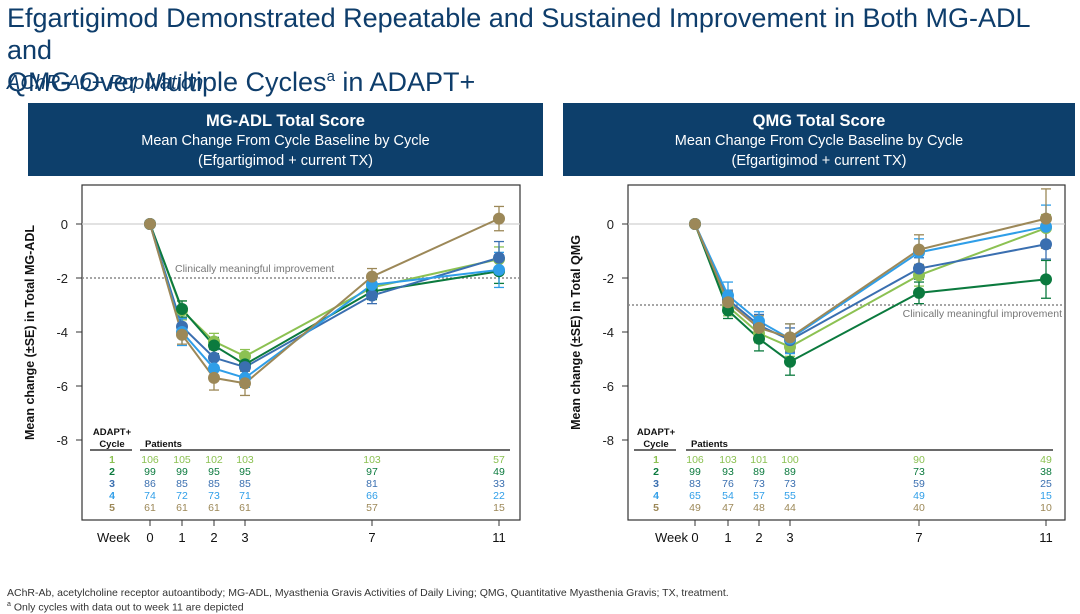 Image resolution: width=1080 pixels, height=614 pixels. Describe the element at coordinates (372, 496) in the screenshot. I see `mgadl-table-count: 66` at that location.